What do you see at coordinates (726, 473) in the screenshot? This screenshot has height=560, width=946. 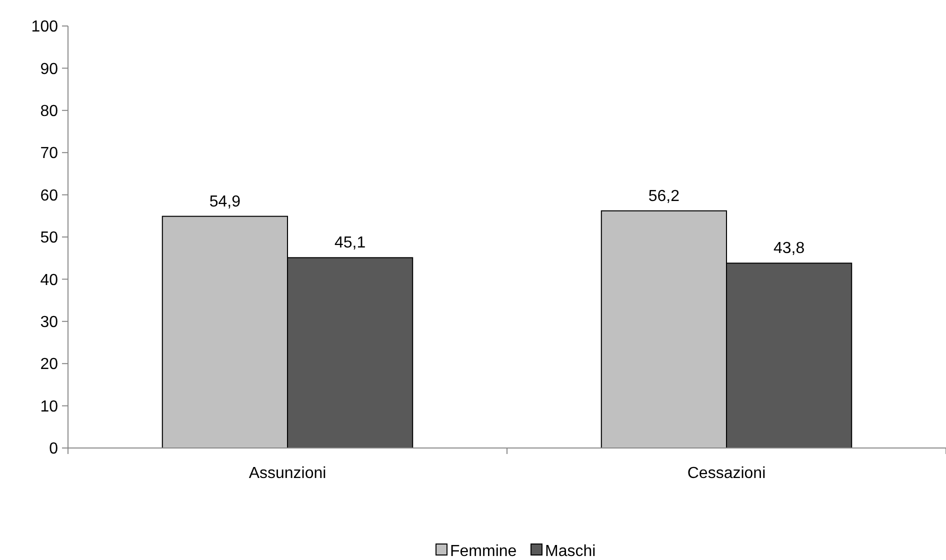 I see `x-tick-label: Cessazioni` at bounding box center [726, 473].